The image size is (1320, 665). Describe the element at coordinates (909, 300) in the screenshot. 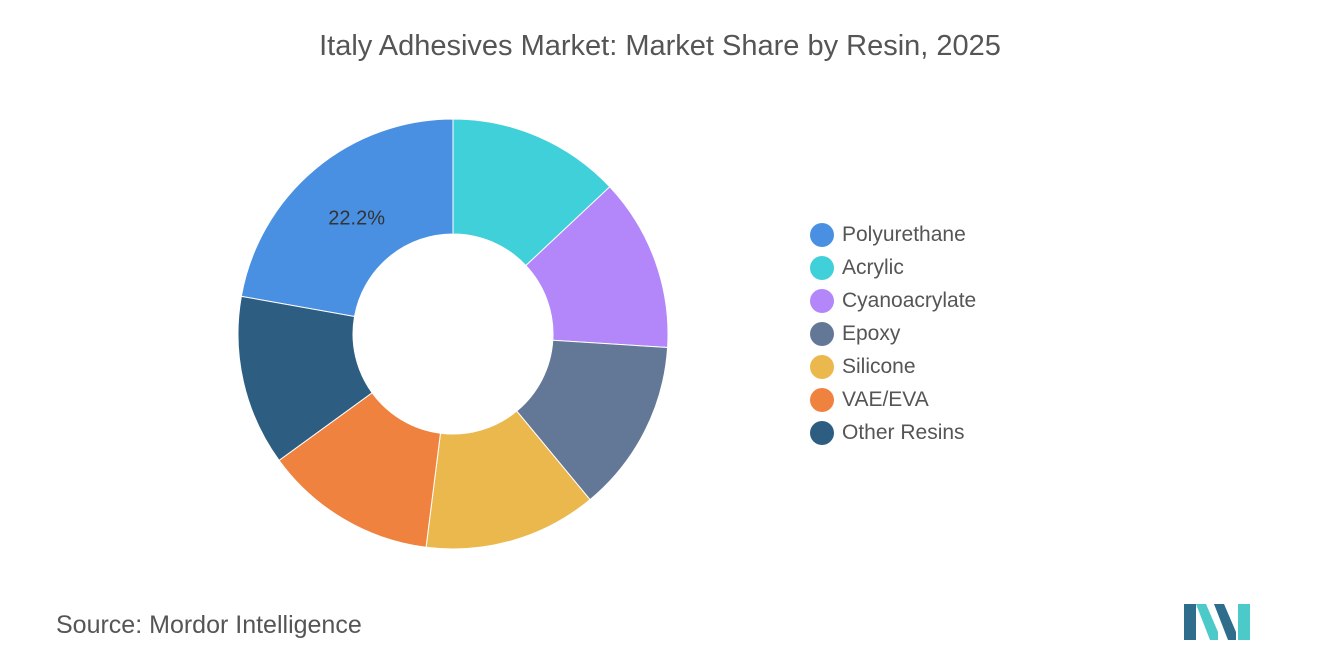

I see `legend-label-cyanoacrylate: Cyanoacrylate` at that location.